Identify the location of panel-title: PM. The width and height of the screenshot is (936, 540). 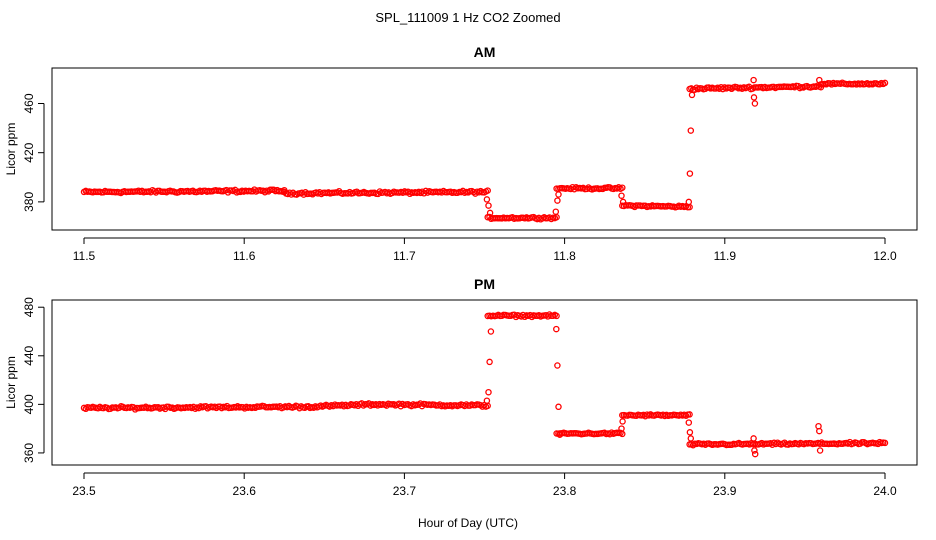
(484, 284).